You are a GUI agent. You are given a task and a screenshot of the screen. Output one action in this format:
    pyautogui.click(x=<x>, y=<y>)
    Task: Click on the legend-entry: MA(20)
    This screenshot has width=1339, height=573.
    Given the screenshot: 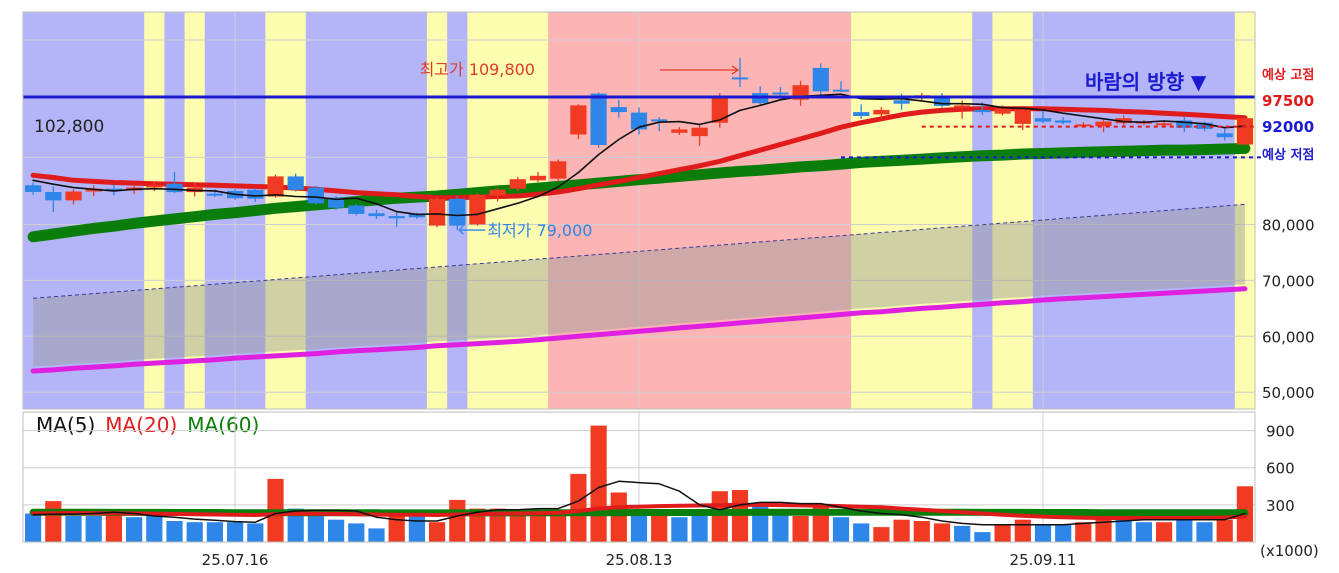 What is the action you would take?
    pyautogui.click(x=141, y=425)
    